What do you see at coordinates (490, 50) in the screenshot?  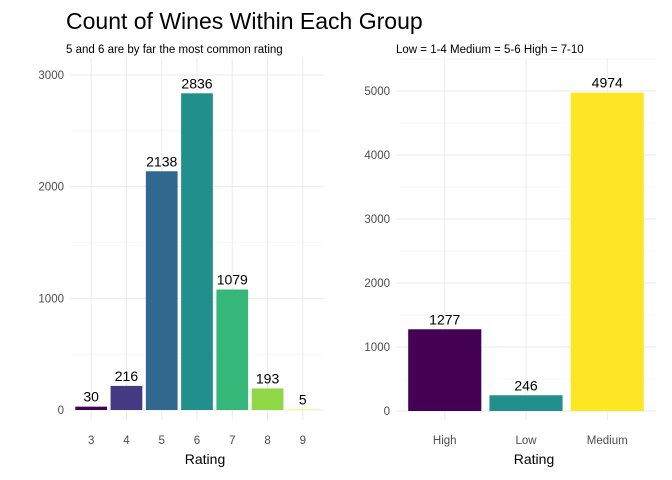 I see `right-chart-subtitle: Low = 1-4 Medium = 5-6 High = 7-10` at bounding box center [490, 50].